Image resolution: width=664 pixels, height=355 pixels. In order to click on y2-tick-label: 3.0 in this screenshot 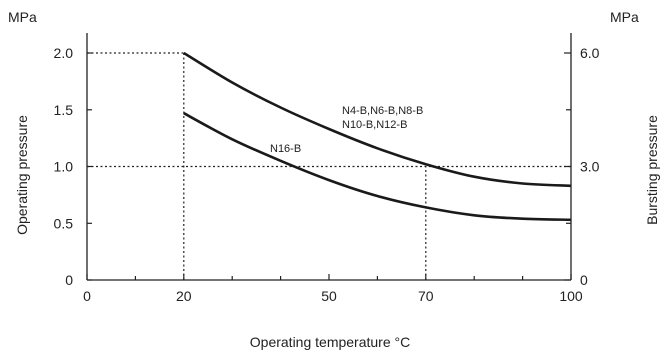, I will do `click(590, 167)`.